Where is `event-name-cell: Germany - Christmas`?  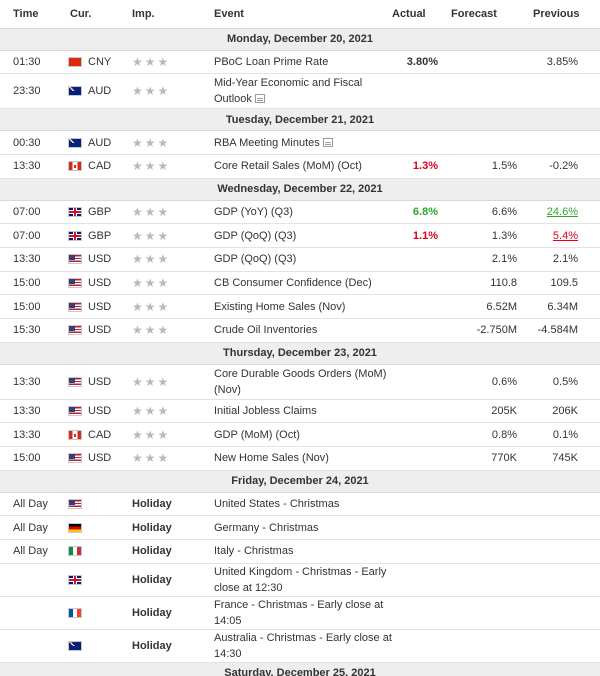
event-name-cell: Germany - Christmas is located at coordinates (301, 528).